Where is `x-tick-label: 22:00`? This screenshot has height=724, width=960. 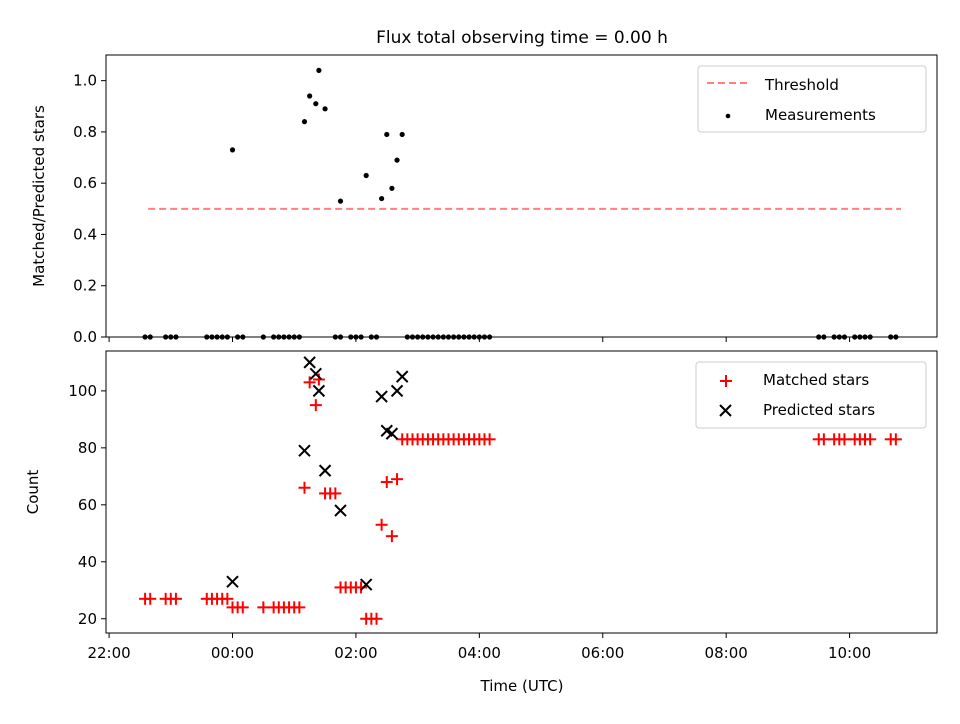 x-tick-label: 22:00 is located at coordinates (108, 653).